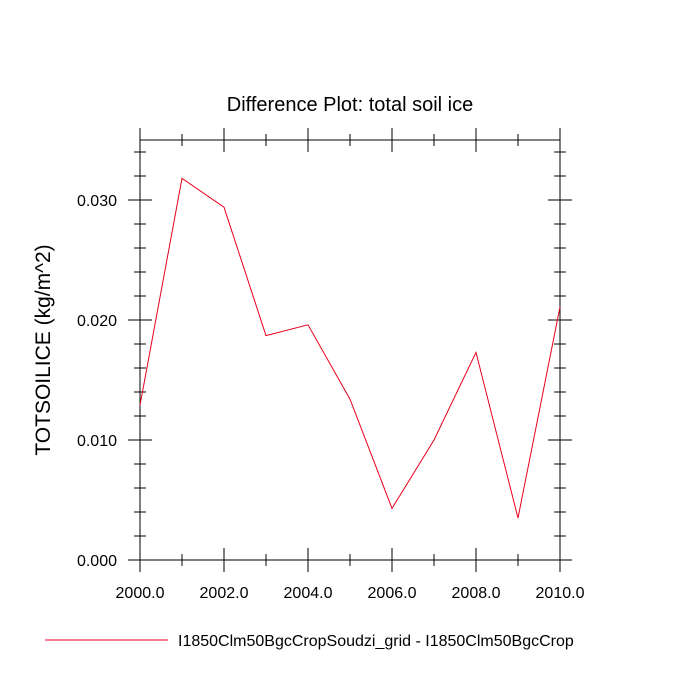 The image size is (700, 700). Describe the element at coordinates (392, 593) in the screenshot. I see `x-tick-label: 2006.0` at that location.